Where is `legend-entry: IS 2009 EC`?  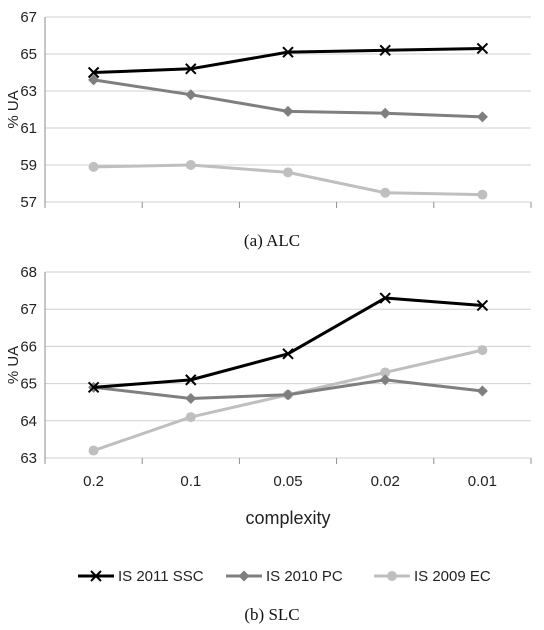
legend-entry: IS 2009 EC is located at coordinates (452, 576).